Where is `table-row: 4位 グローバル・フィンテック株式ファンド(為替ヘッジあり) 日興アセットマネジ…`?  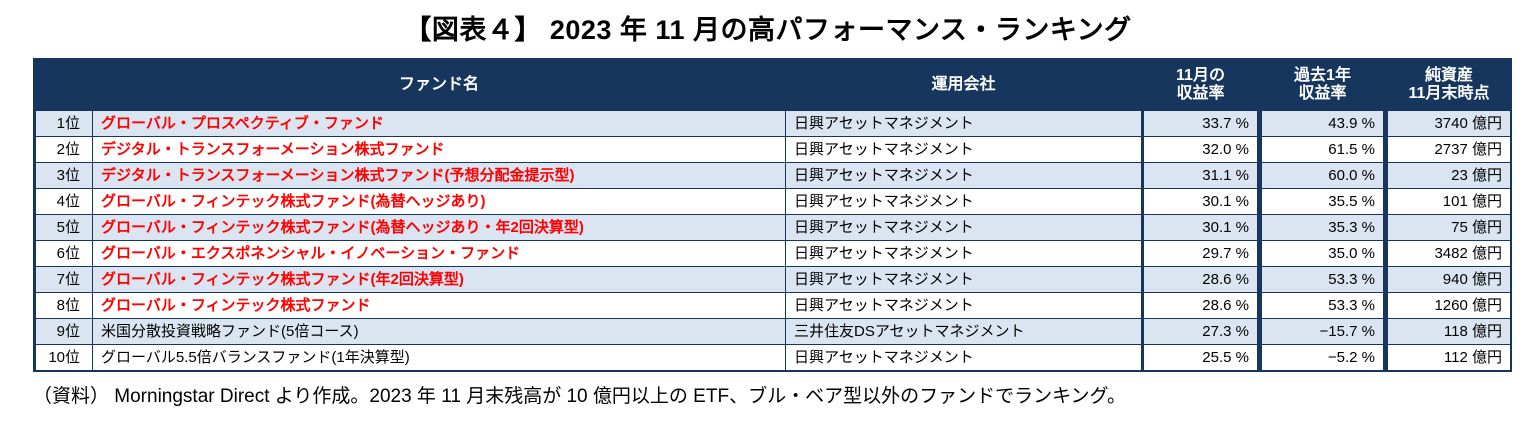
table-row: 4位 グローバル・フィンテック株式ファンド(為替ヘッジあり) 日興アセットマネジ… is located at coordinates (773, 201).